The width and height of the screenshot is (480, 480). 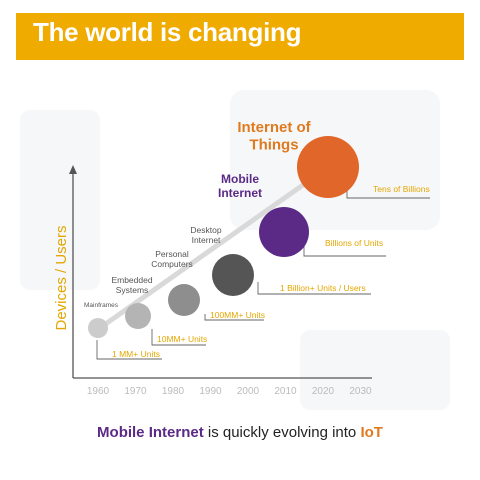 I want to click on x-tick-label: 2030, so click(x=360, y=391).